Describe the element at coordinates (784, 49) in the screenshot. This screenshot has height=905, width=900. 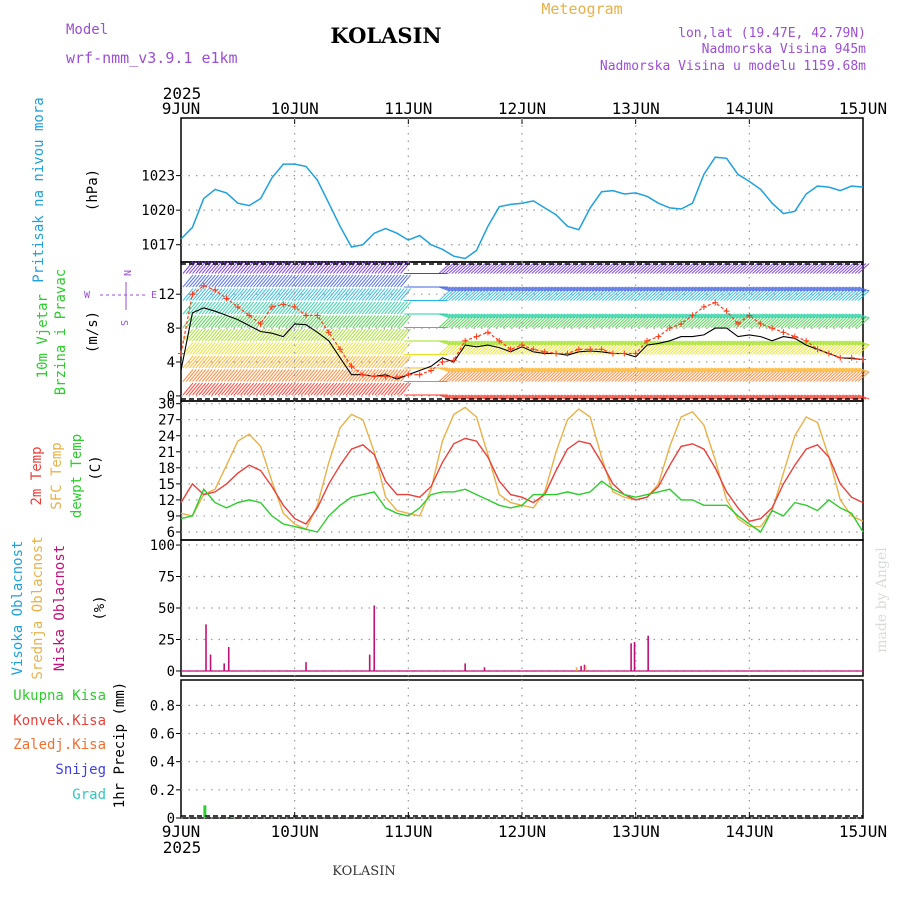
I see `elevation-text: Nadmorska Visina 945m` at that location.